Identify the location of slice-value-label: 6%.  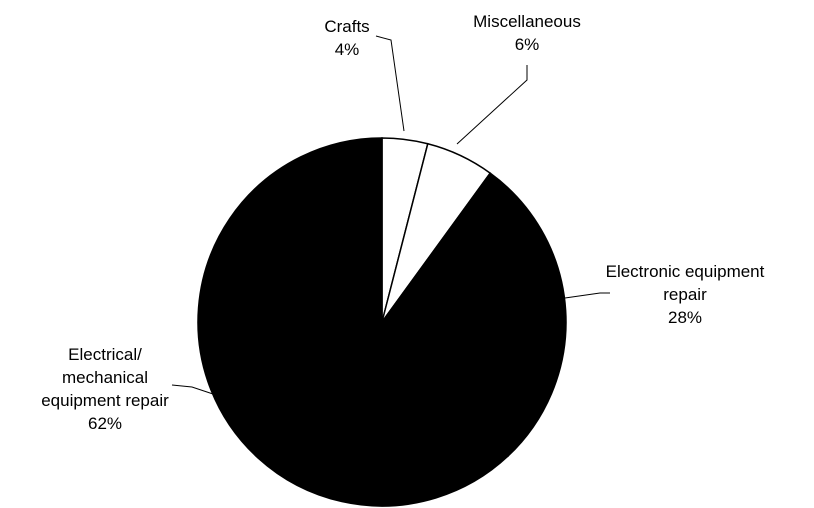
(527, 44).